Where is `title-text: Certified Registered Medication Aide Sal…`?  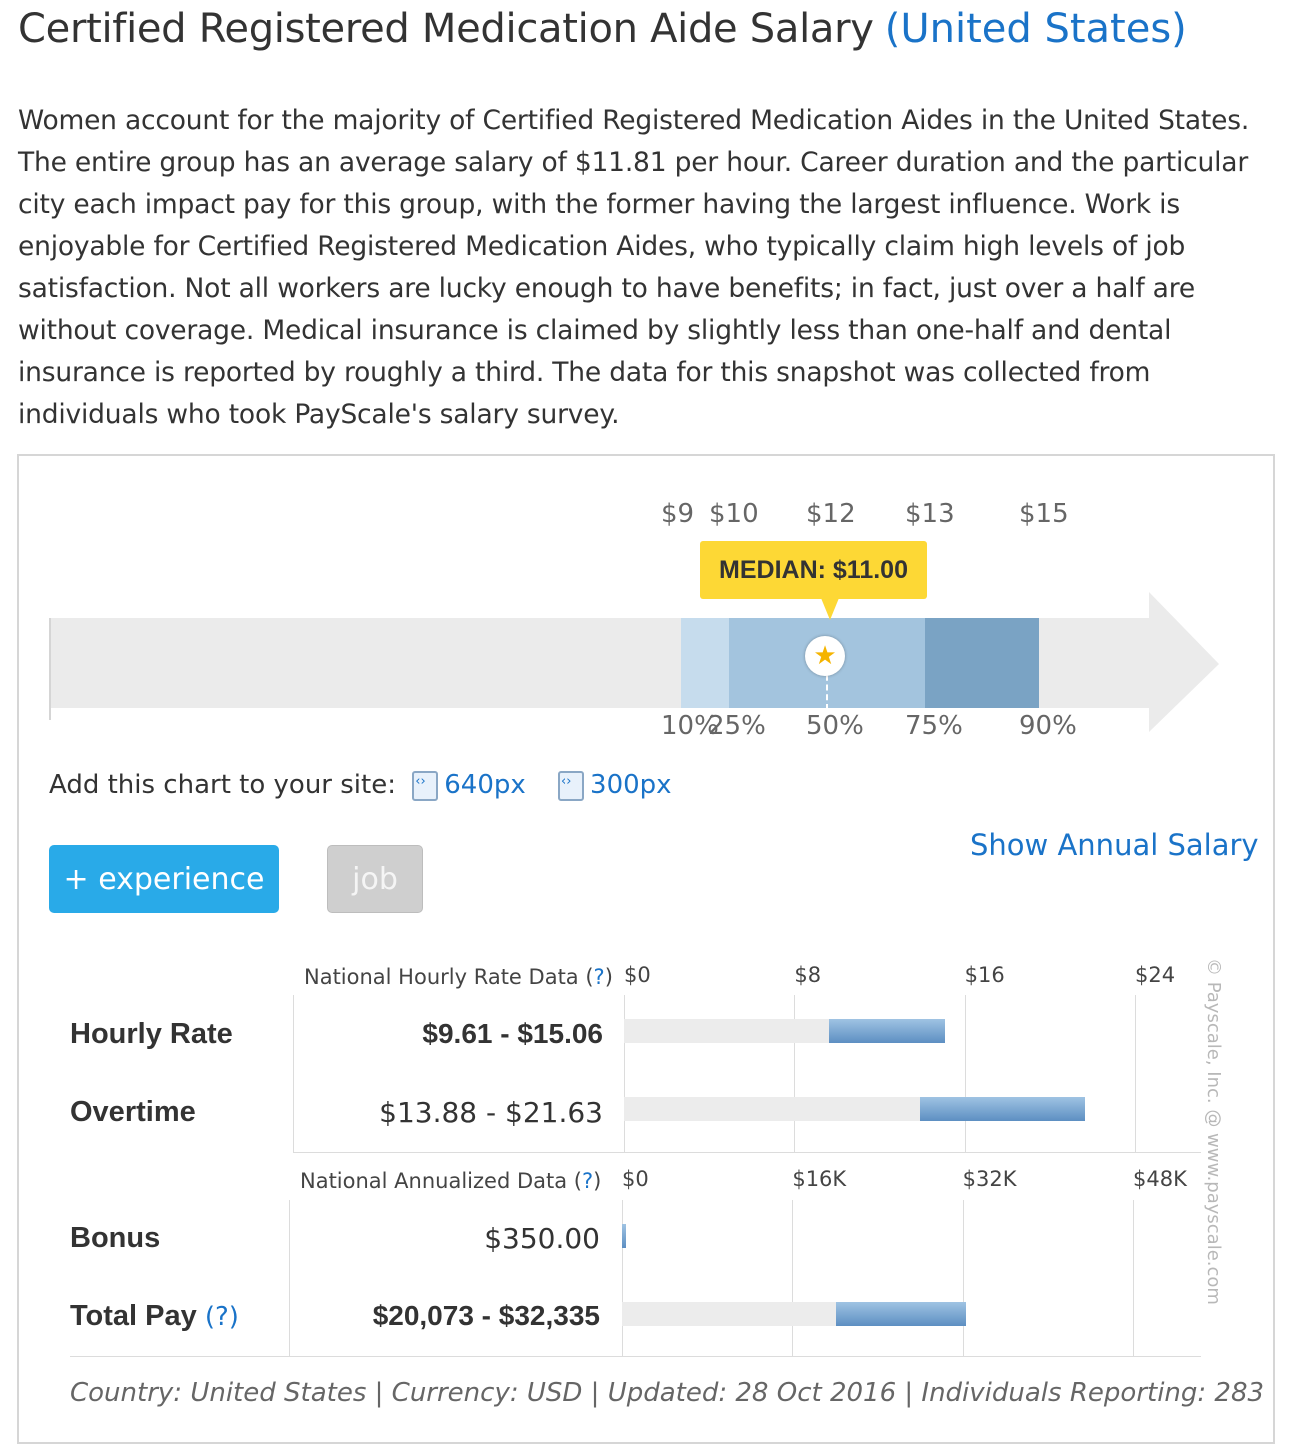 title-text: Certified Registered Medication Aide Sal… is located at coordinates (446, 29).